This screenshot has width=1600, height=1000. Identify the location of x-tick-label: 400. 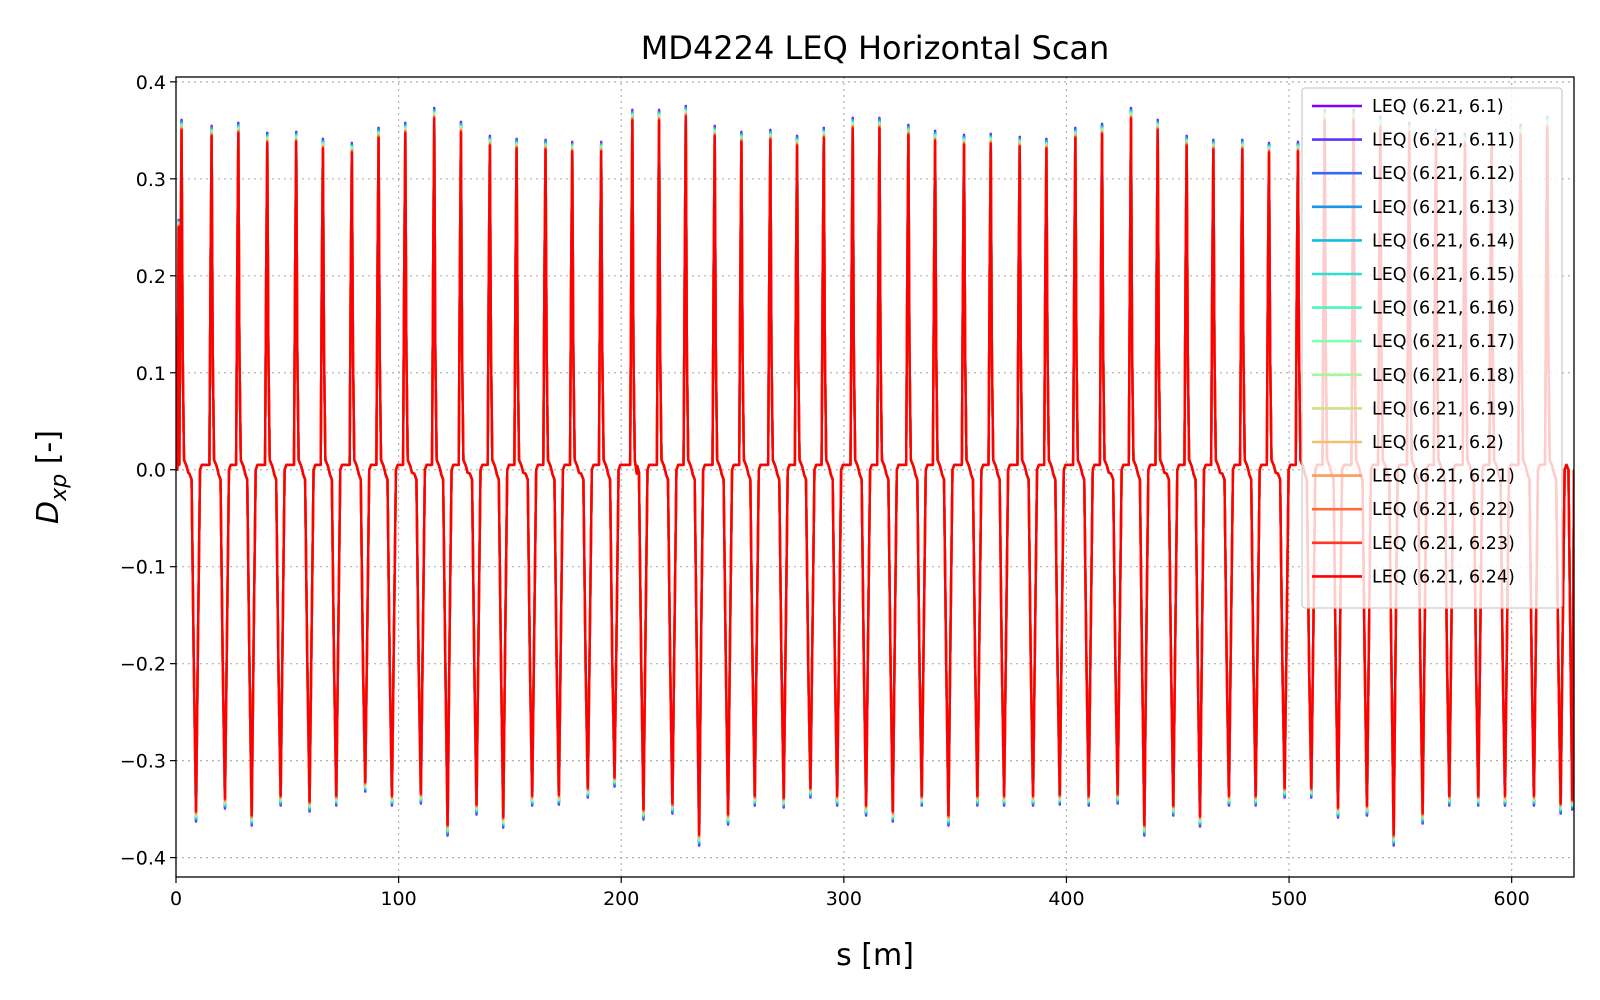
(1066, 899).